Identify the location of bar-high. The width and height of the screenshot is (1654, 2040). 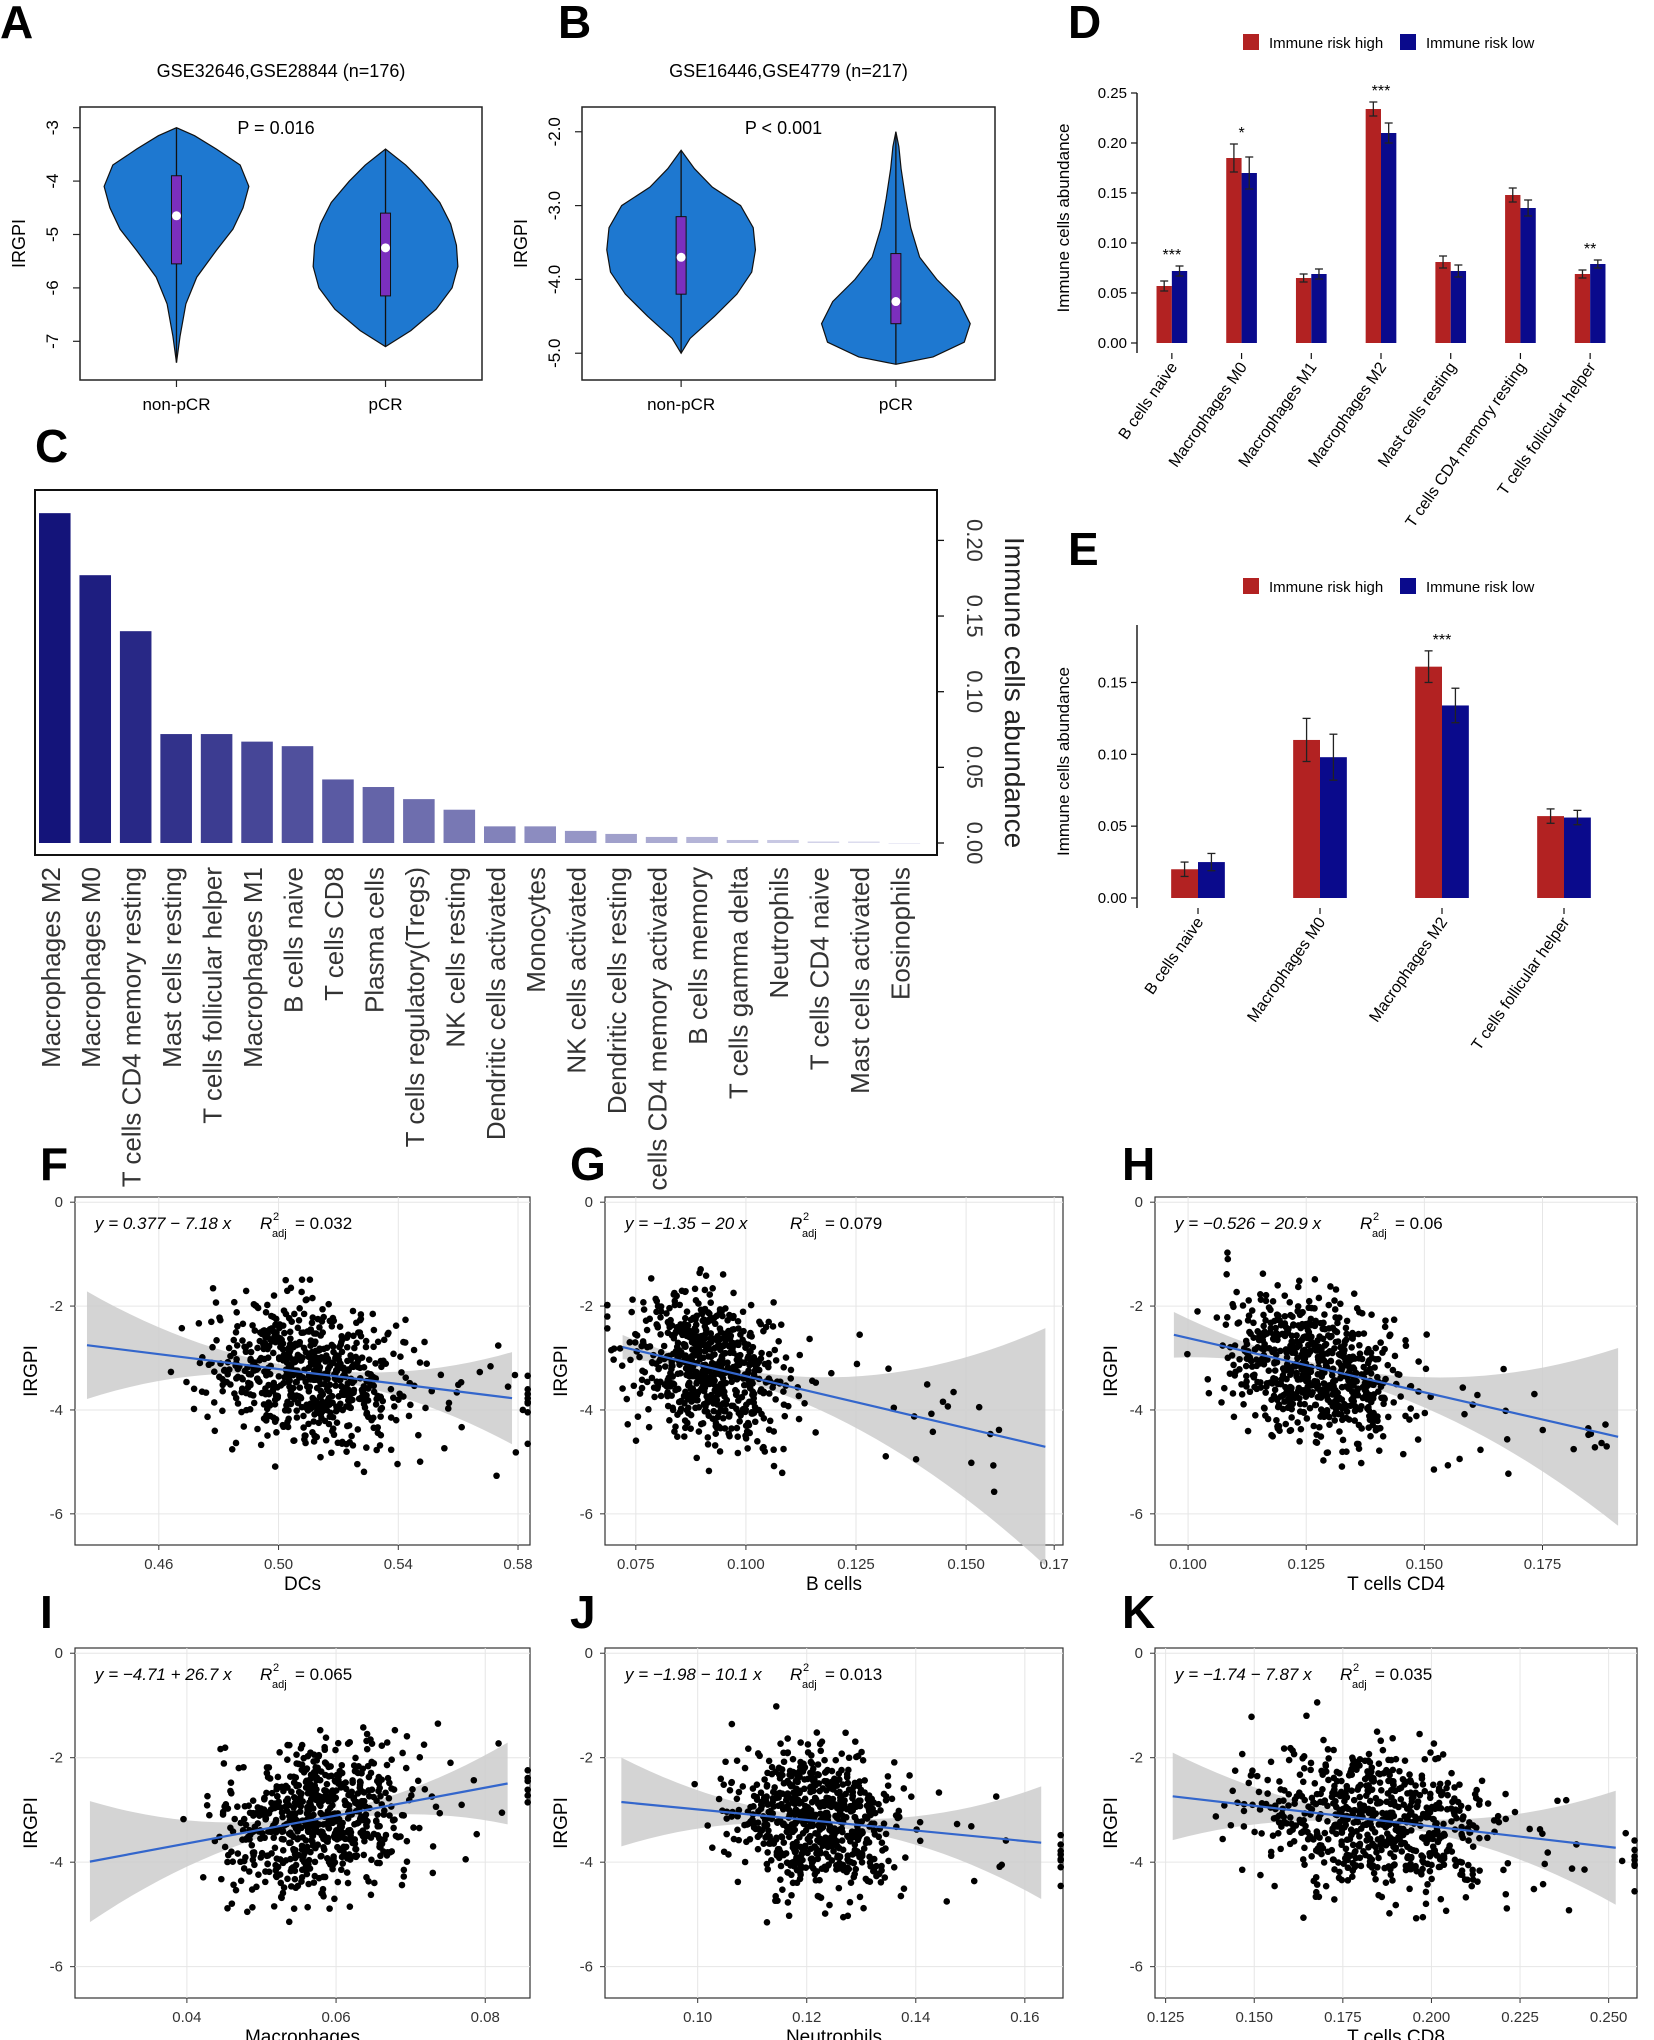
(1303, 310).